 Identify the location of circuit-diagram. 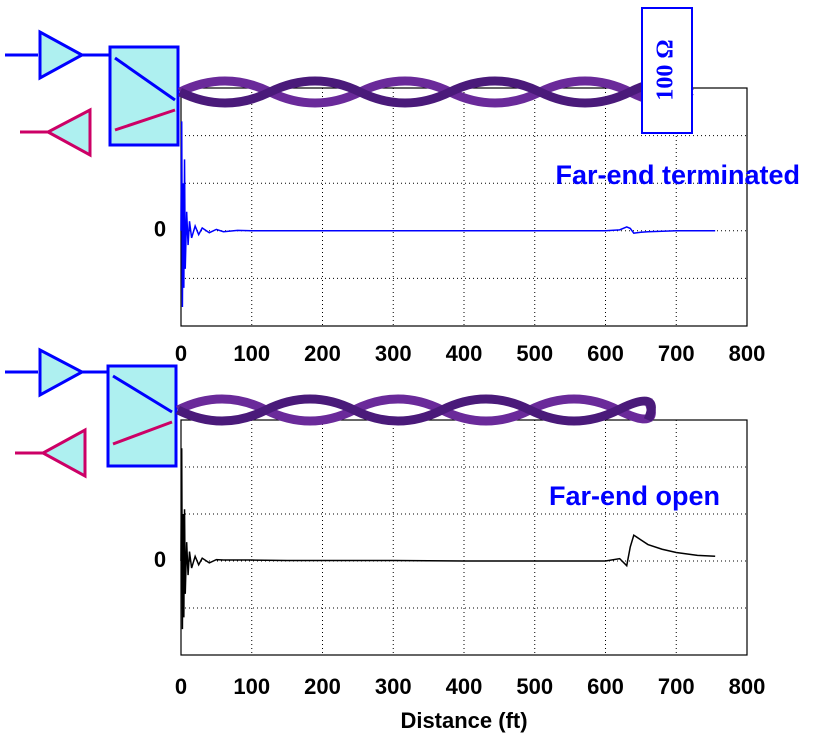
(330, 413).